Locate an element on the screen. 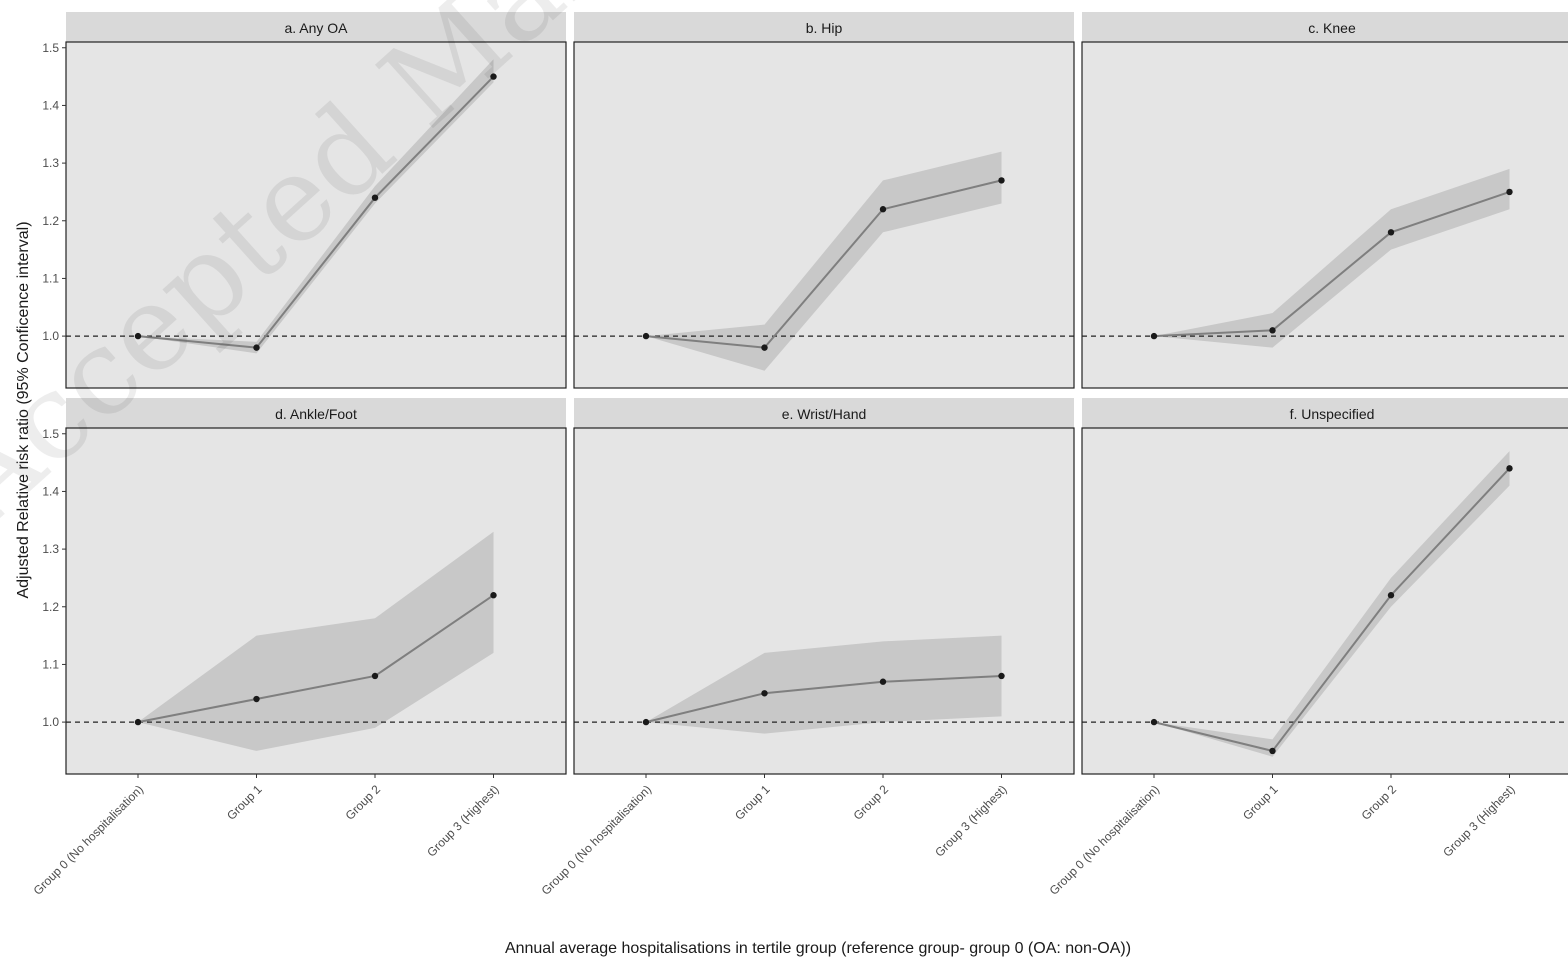 This screenshot has height=960, width=1568. panel-1: a. Any OA 1.0 1.1 1.2 1.3 1.4 1.5 is located at coordinates (304, 200).